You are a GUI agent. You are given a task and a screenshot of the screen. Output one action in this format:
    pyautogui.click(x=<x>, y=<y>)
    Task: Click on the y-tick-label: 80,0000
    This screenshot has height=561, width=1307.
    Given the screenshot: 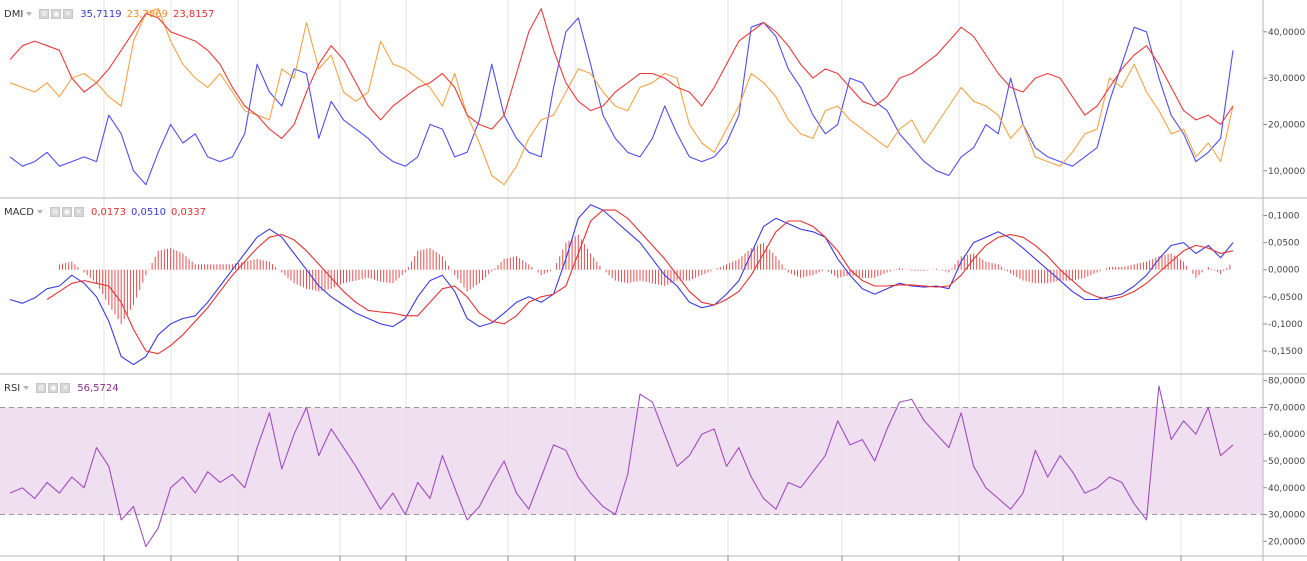 What is the action you would take?
    pyautogui.click(x=1286, y=382)
    